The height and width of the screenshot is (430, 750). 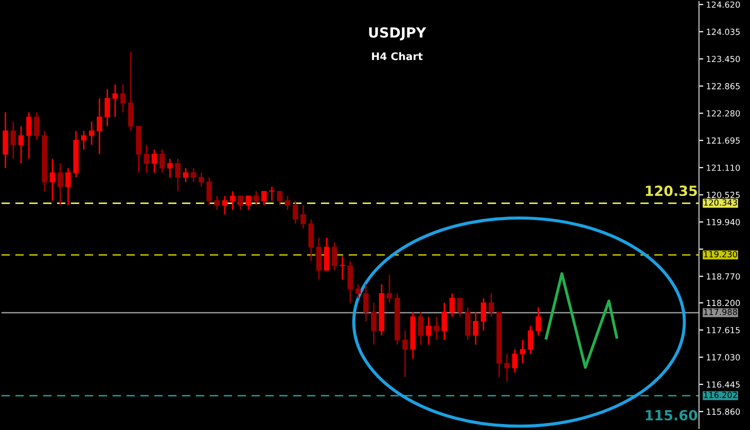 What do you see at coordinates (720, 202) in the screenshot?
I see `ref-line-label: 120.343` at bounding box center [720, 202].